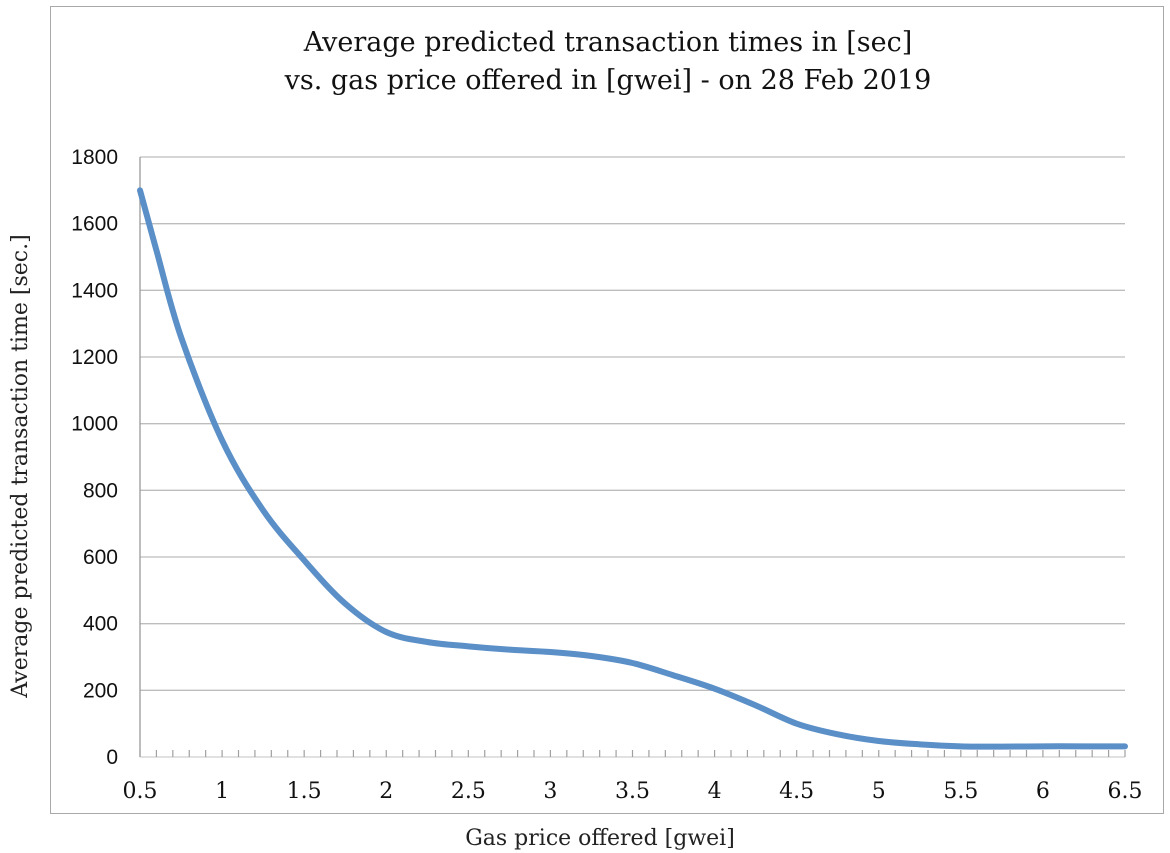  I want to click on x-tick-label: 1, so click(222, 791).